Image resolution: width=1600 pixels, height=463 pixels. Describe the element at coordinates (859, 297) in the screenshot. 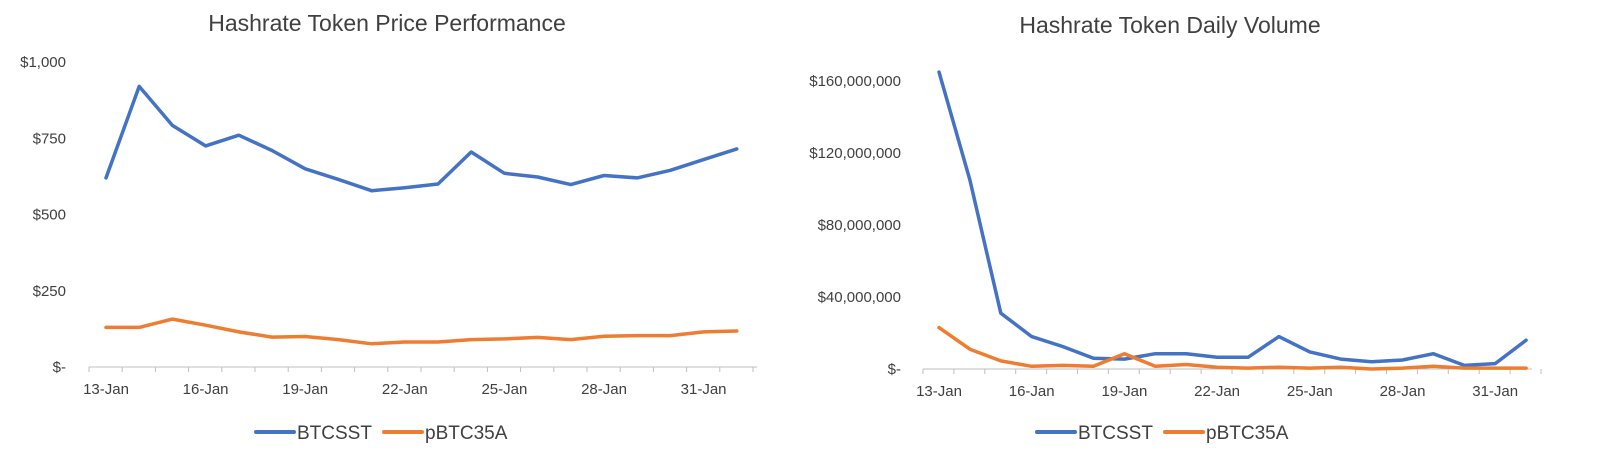

I see `y-tick-label: $40,000,000` at that location.